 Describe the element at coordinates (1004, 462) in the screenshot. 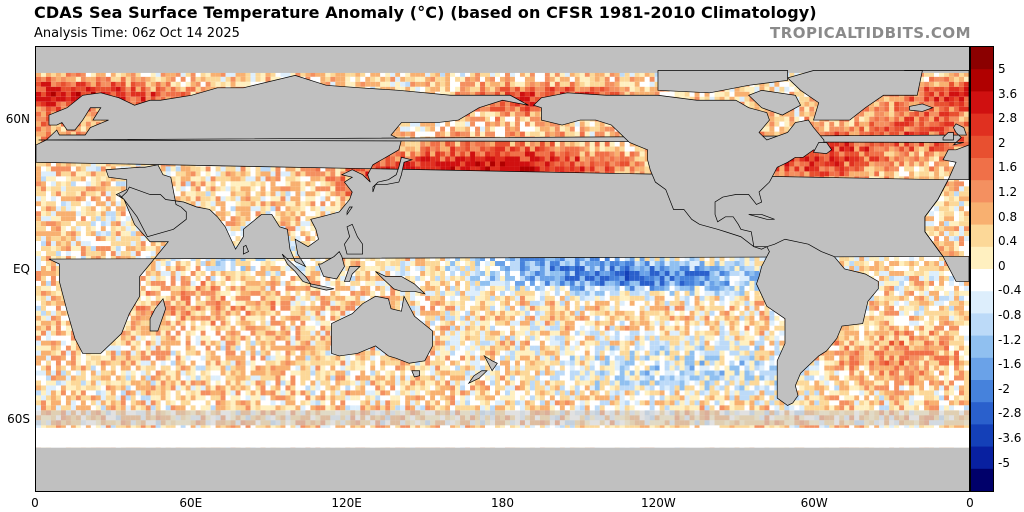

I see `colorbar-label: -5` at that location.